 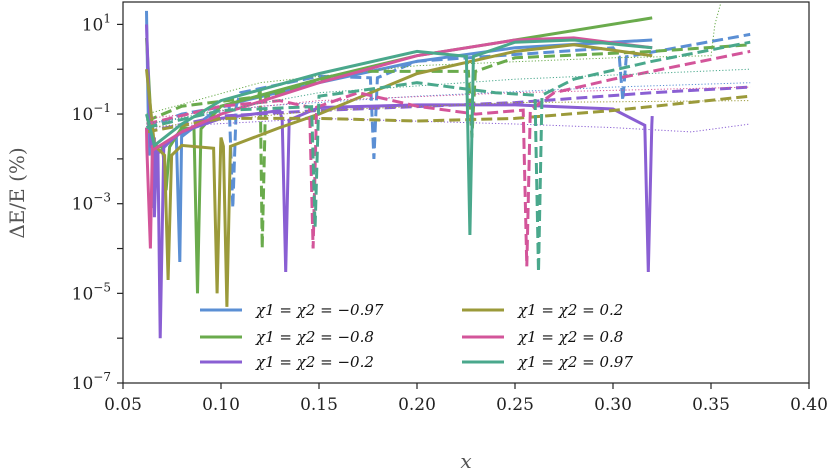 What do you see at coordinates (613, 405) in the screenshot?
I see `x-tick-label: 0.30` at bounding box center [613, 405].